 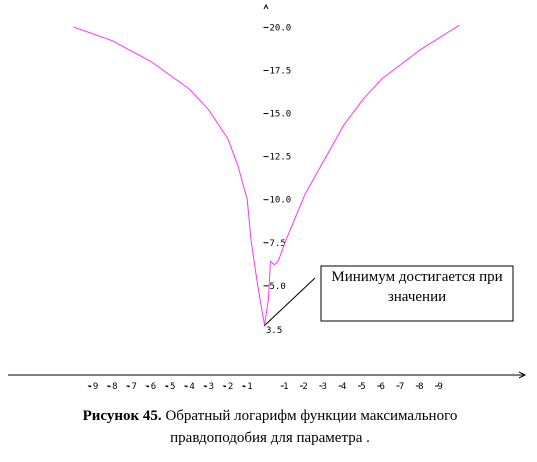 What do you see at coordinates (522, 375) in the screenshot?
I see `x-arrow` at bounding box center [522, 375].